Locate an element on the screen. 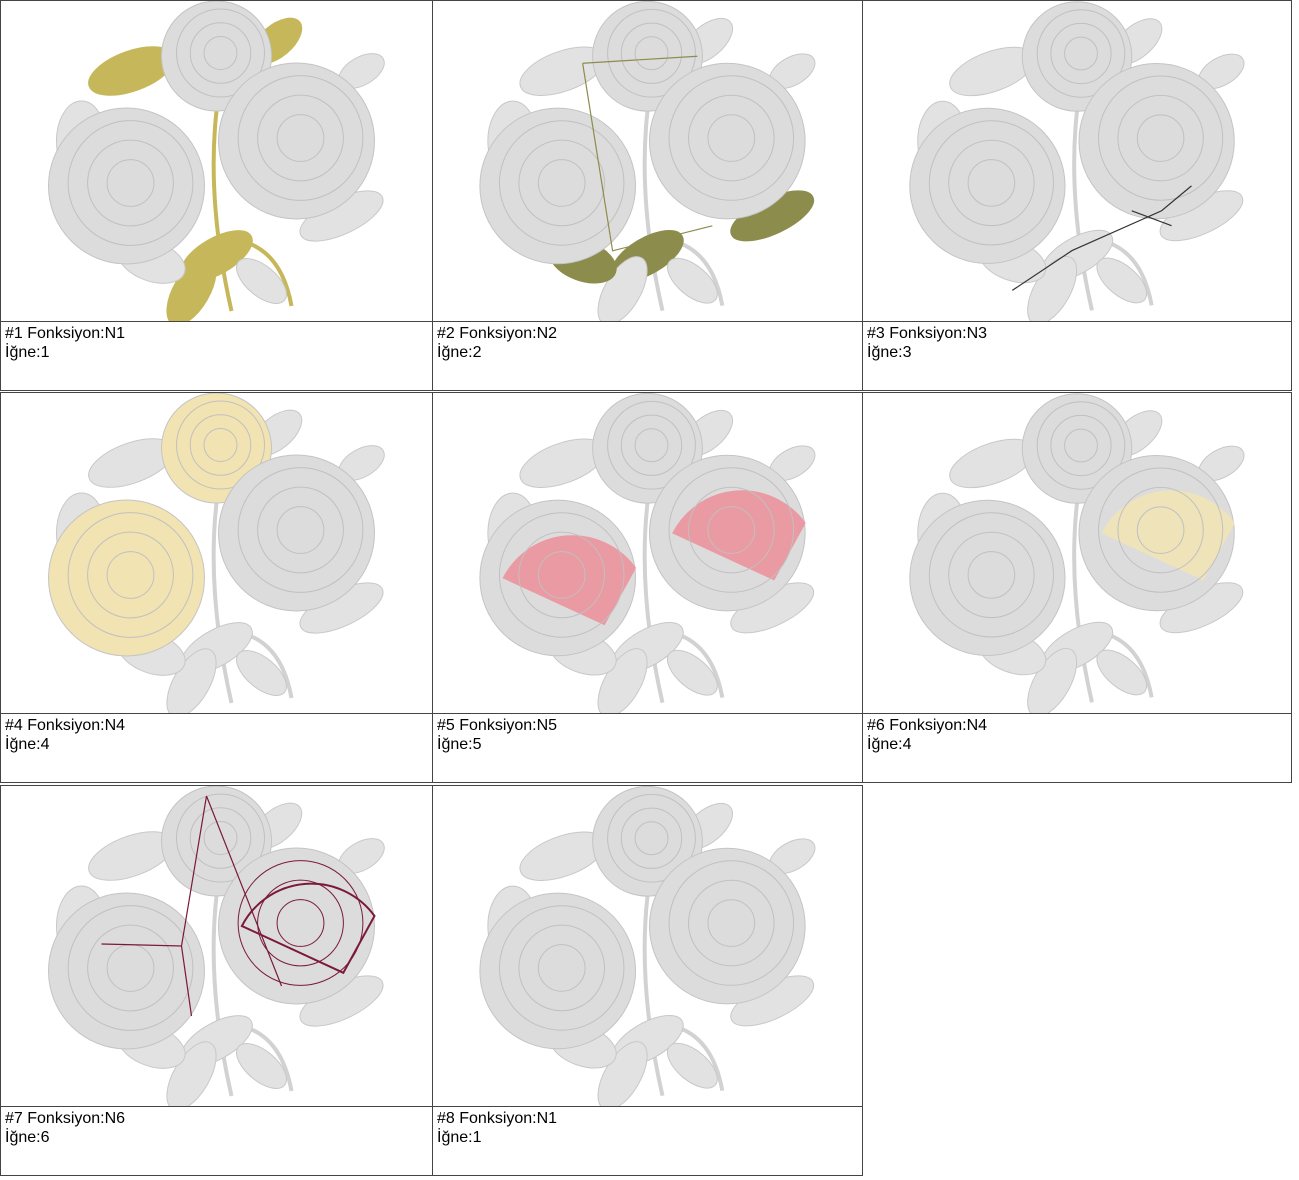 This screenshot has height=1180, width=1299. caption: #8 Fonksiyon:N1 İğne:1 is located at coordinates (647, 1140).